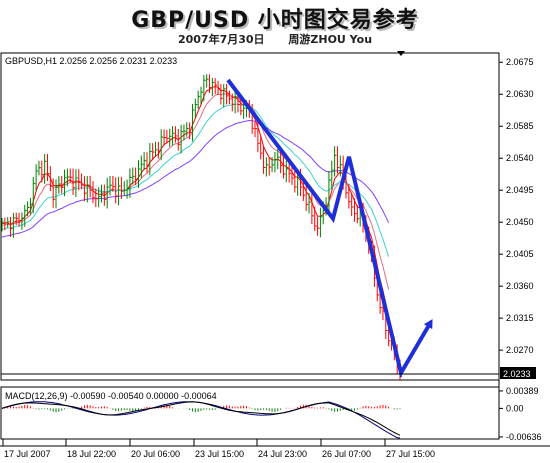 The width and height of the screenshot is (550, 463). I want to click on current-price-label: 2.0233, so click(517, 374).